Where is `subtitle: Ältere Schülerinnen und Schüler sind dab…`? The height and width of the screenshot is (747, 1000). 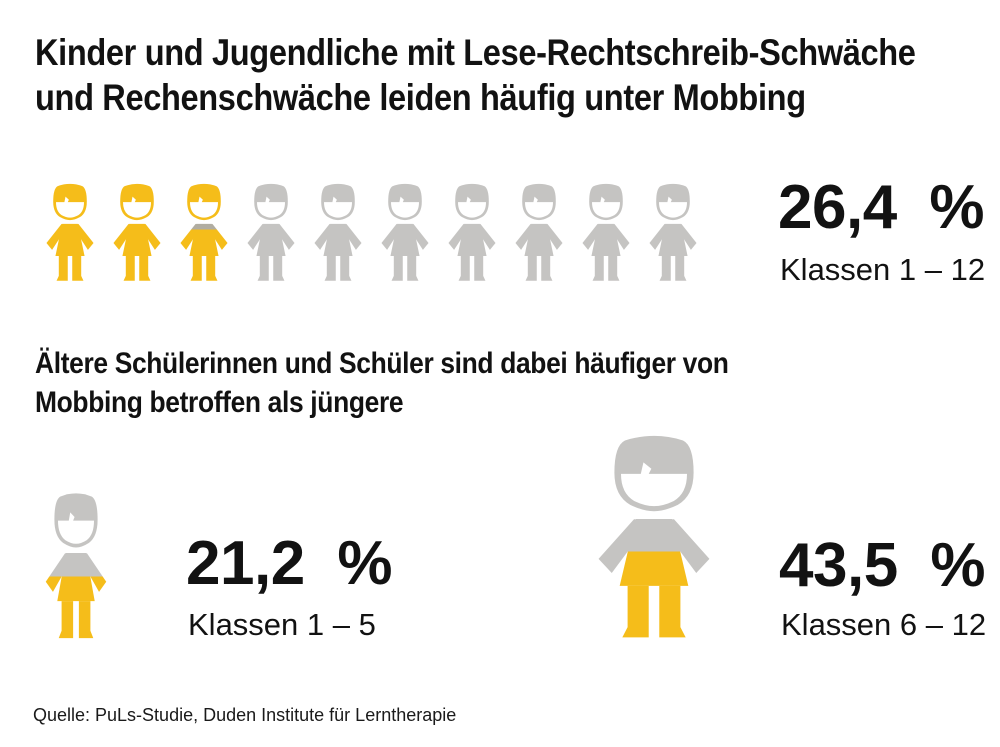 subtitle: Ältere Schülerinnen und Schüler sind dab… is located at coordinates (382, 383).